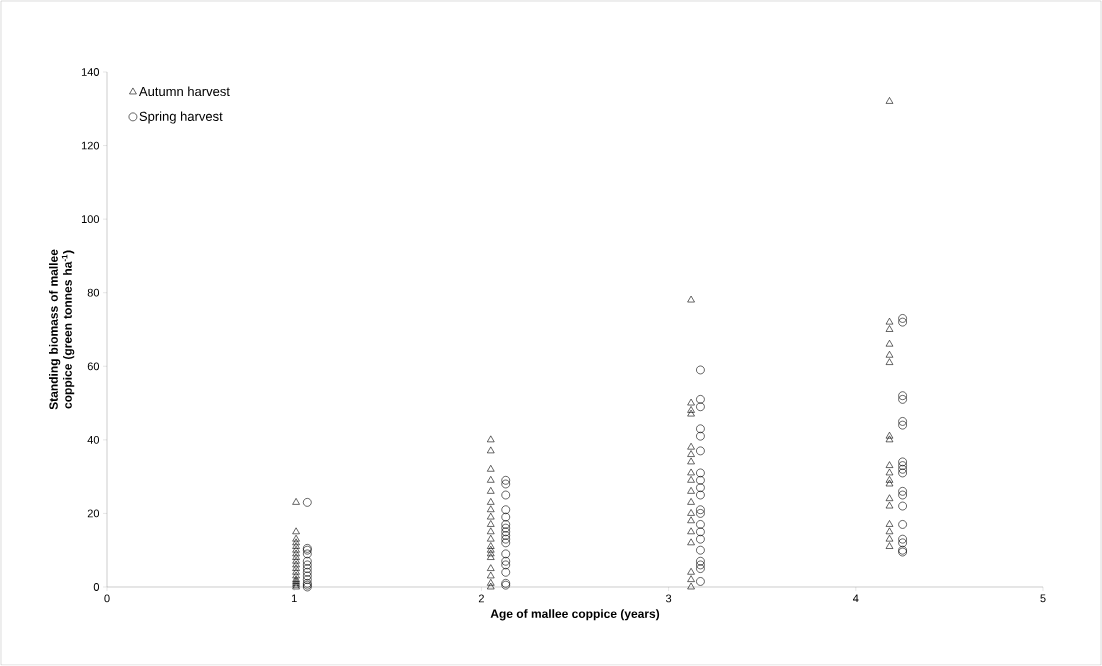  What do you see at coordinates (90, 72) in the screenshot?
I see `y-tick-label: 140` at bounding box center [90, 72].